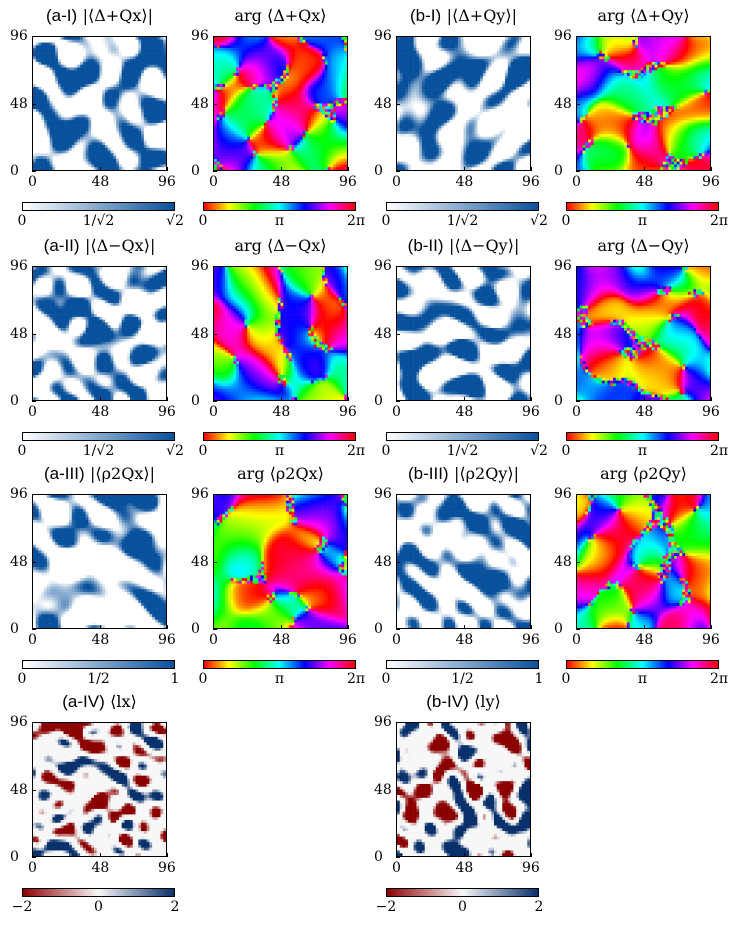  Describe the element at coordinates (61, 15) in the screenshot. I see `panel-label: (a-I)` at that location.